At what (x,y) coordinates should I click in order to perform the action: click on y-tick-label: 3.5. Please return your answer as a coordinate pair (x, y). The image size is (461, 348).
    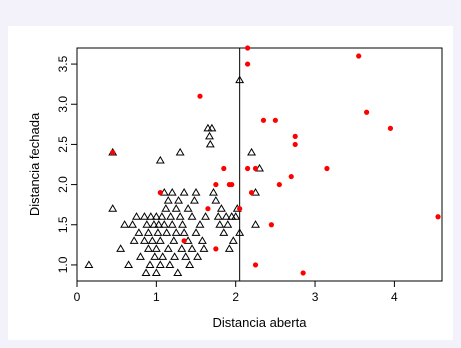
    Looking at the image, I should click on (63, 63).